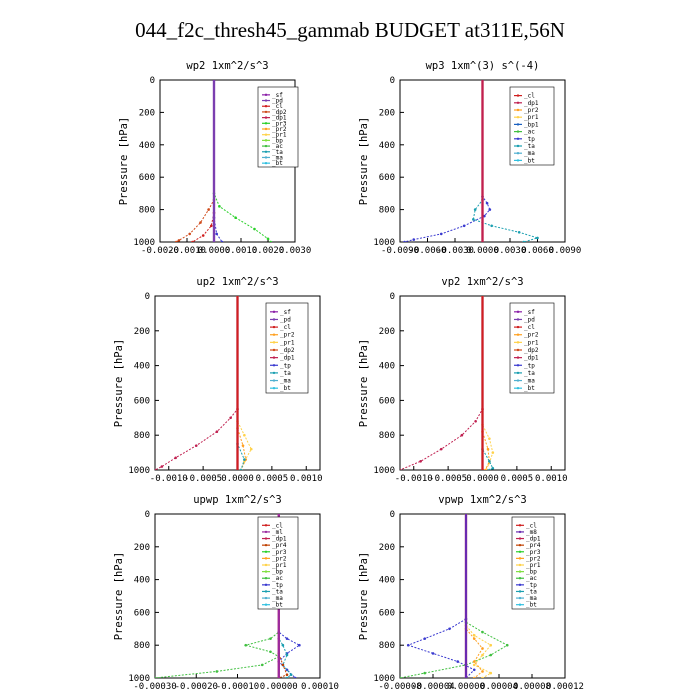 The width and height of the screenshot is (700, 700). Describe the element at coordinates (119, 596) in the screenshot. I see `y-axis-label: Pressure [hPa]` at that location.